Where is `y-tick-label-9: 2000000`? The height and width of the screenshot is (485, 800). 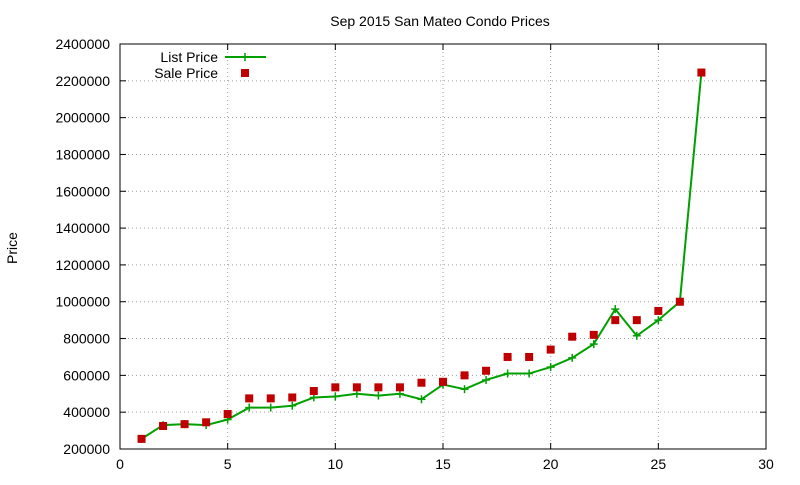
y-tick-label-9: 2000000 is located at coordinates (82, 118).